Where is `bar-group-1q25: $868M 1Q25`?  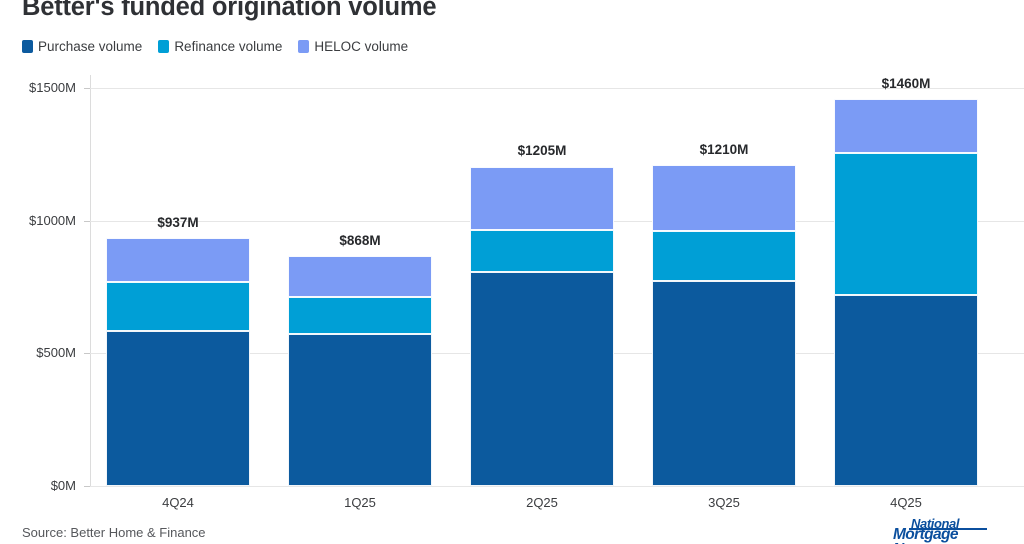
bar-group-1q25: $868M 1Q25 is located at coordinates (360, 292).